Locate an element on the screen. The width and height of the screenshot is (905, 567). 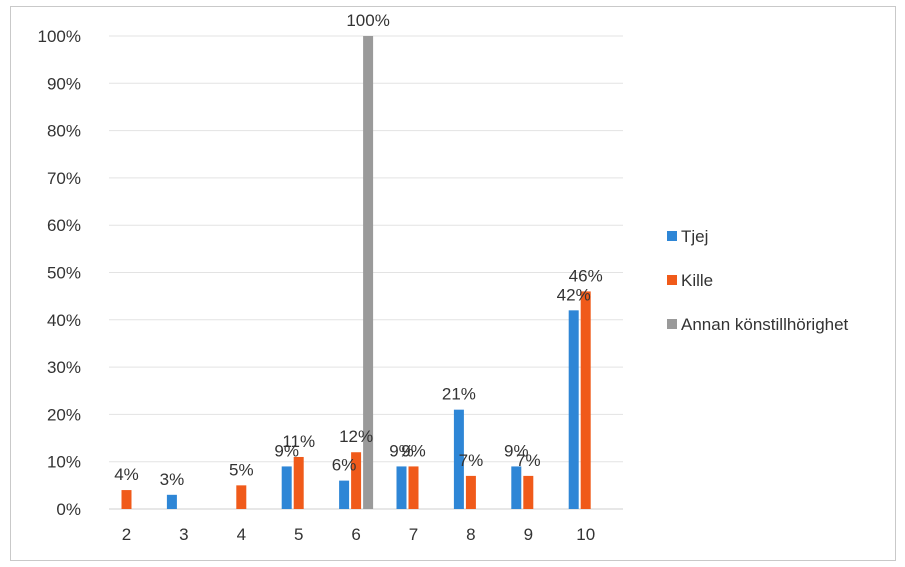
x-tick-label: 2 is located at coordinates (126, 534).